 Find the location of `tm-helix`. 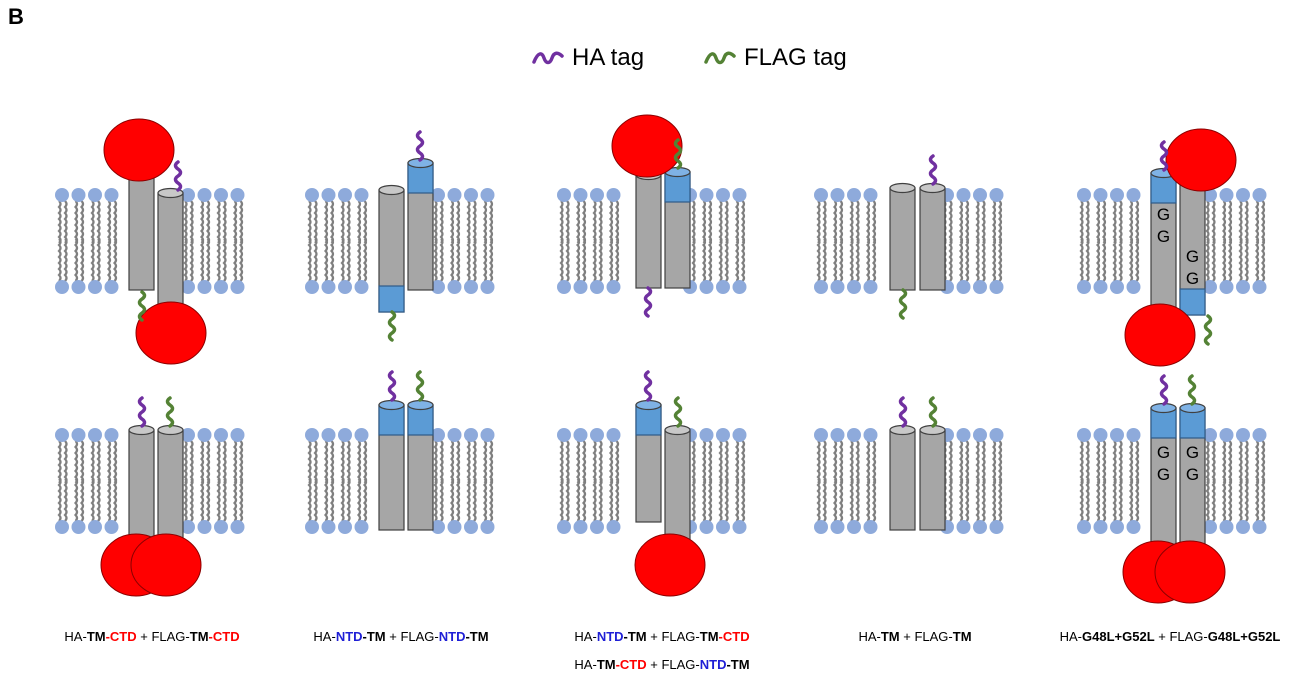

tm-helix is located at coordinates (902, 480).